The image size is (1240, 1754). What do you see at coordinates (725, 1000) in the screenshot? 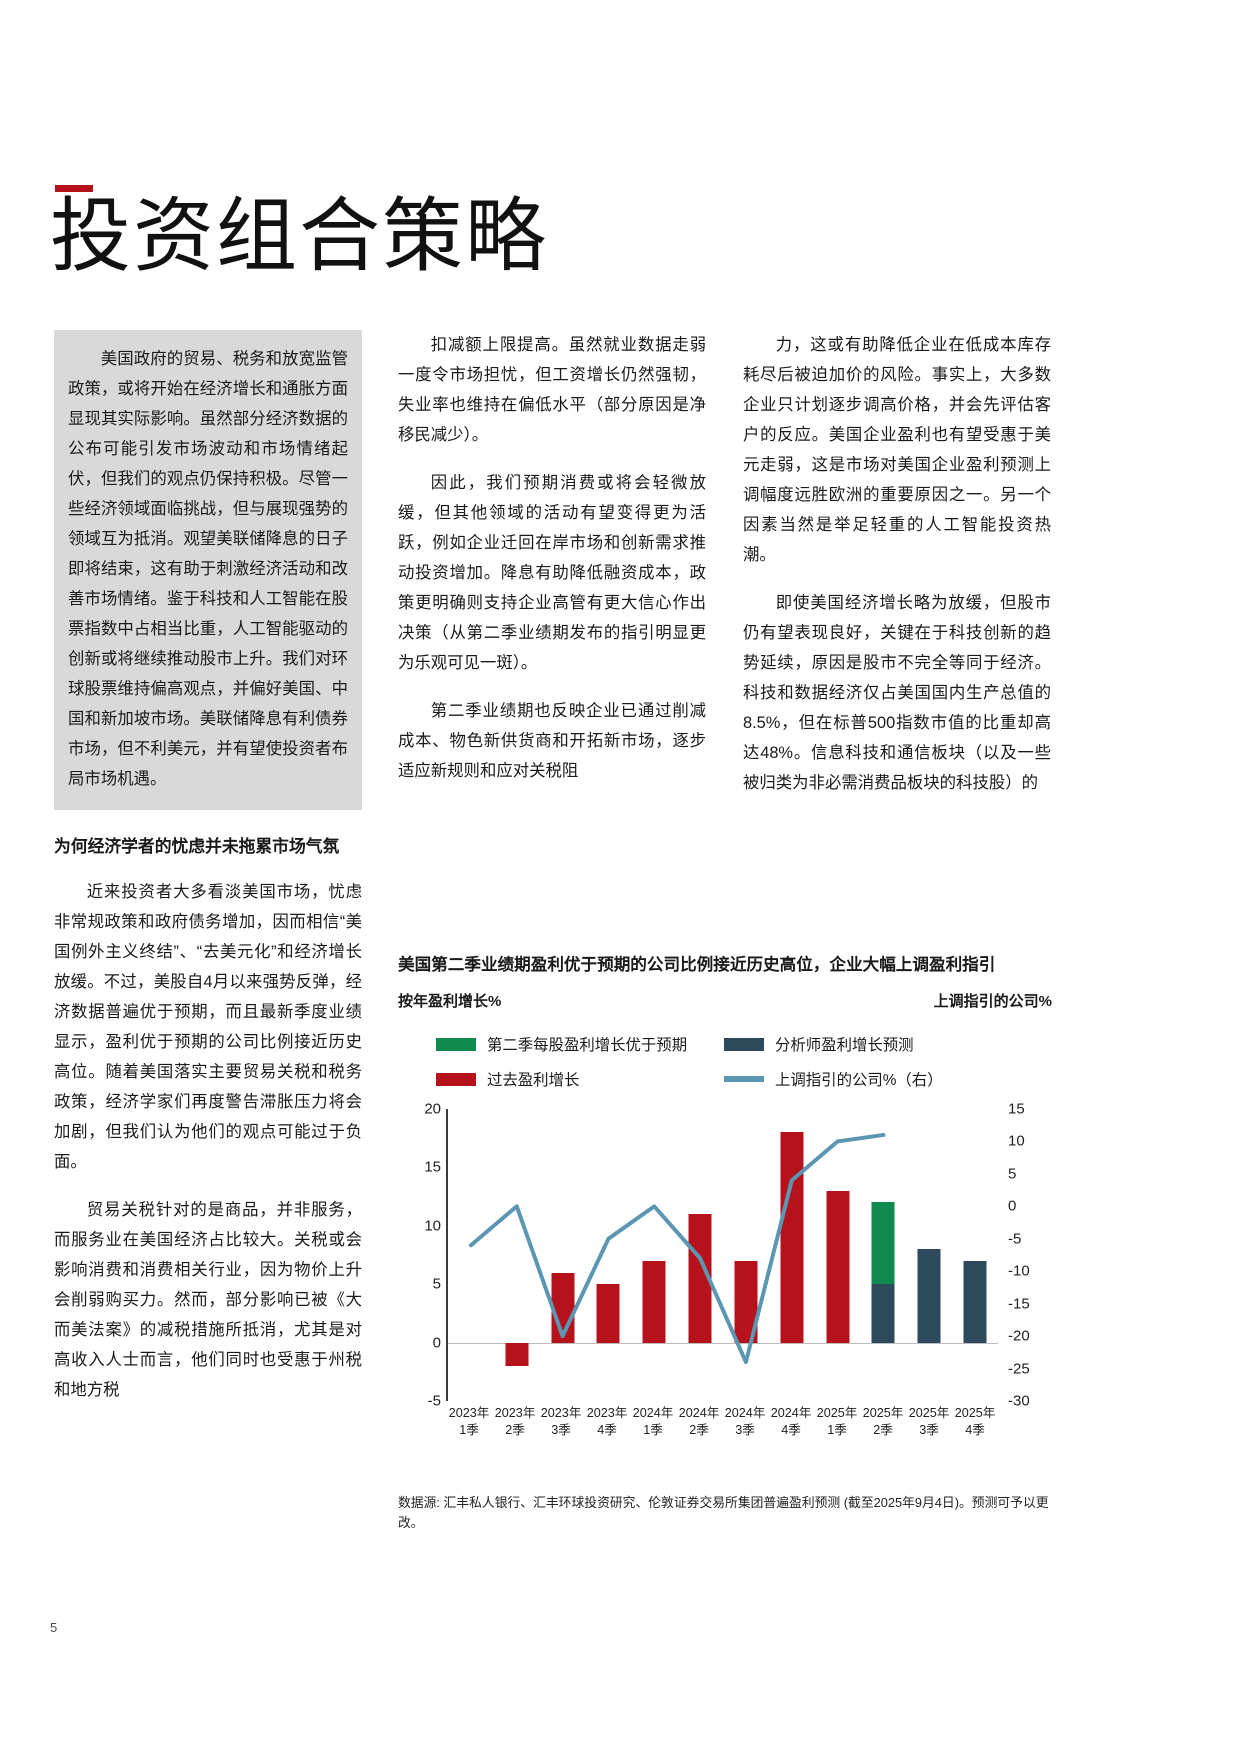
I see `axis-captions: 按年盈利增长% 上调指引的公司%` at bounding box center [725, 1000].